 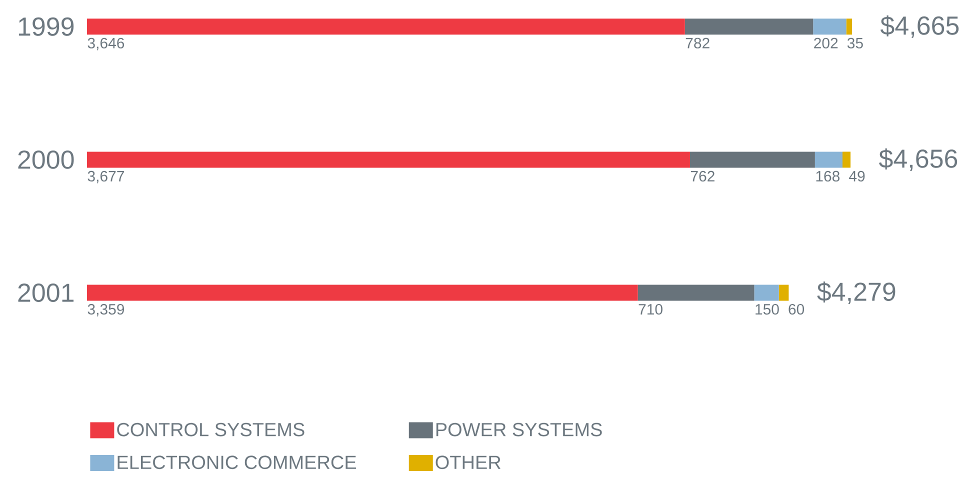 I want to click on data-label: 150, so click(x=767, y=309).